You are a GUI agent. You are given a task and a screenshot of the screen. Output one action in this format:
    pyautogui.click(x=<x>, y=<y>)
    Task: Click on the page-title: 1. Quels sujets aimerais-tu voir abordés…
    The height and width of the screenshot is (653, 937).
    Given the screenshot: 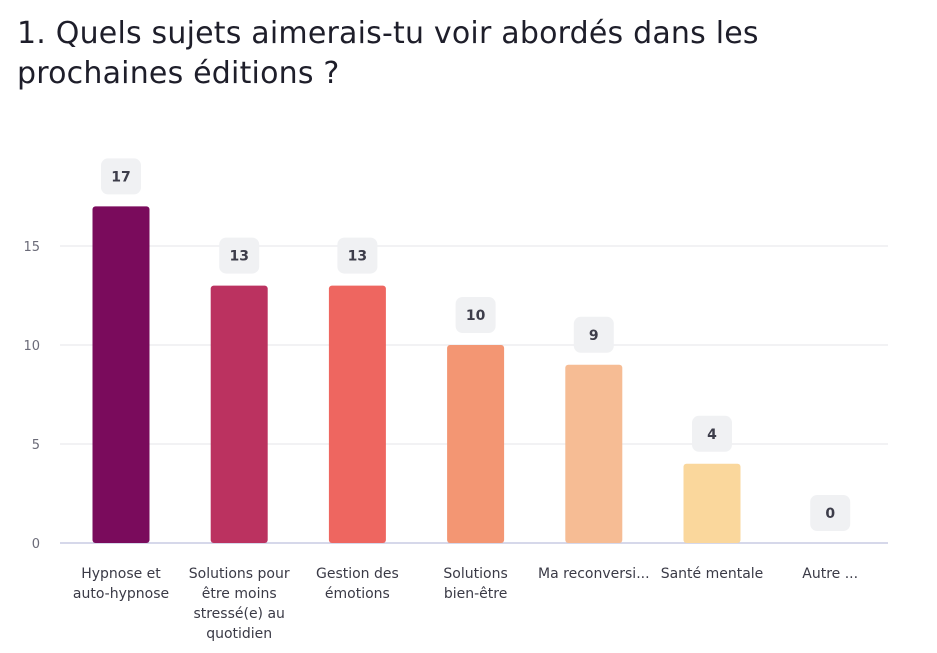 What is the action you would take?
    pyautogui.click(x=388, y=53)
    